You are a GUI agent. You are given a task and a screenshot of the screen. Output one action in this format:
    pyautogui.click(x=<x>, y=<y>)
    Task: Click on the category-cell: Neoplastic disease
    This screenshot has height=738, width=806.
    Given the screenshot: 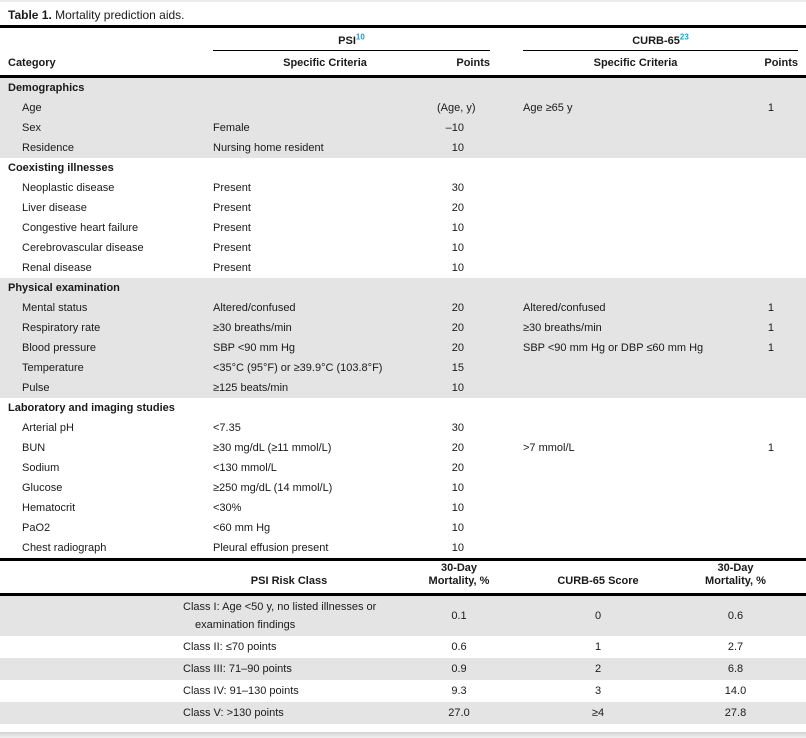 What is the action you would take?
    pyautogui.click(x=68, y=188)
    